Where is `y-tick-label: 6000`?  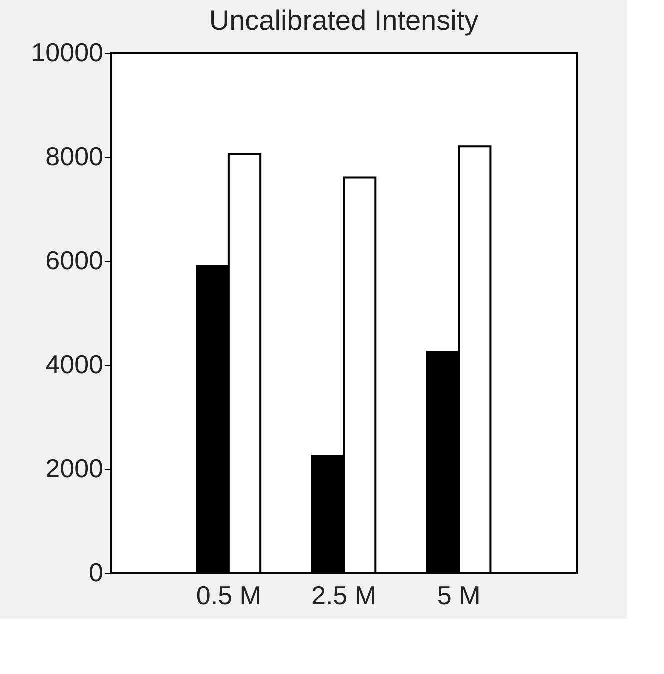
y-tick-label: 6000 is located at coordinates (75, 261).